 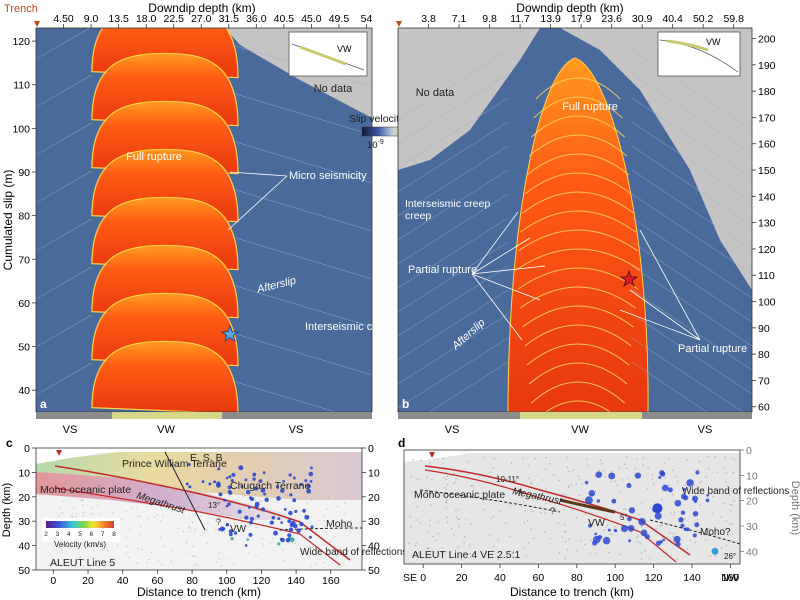 I want to click on panel-d-right-y-tick-label: 0, so click(x=749, y=451).